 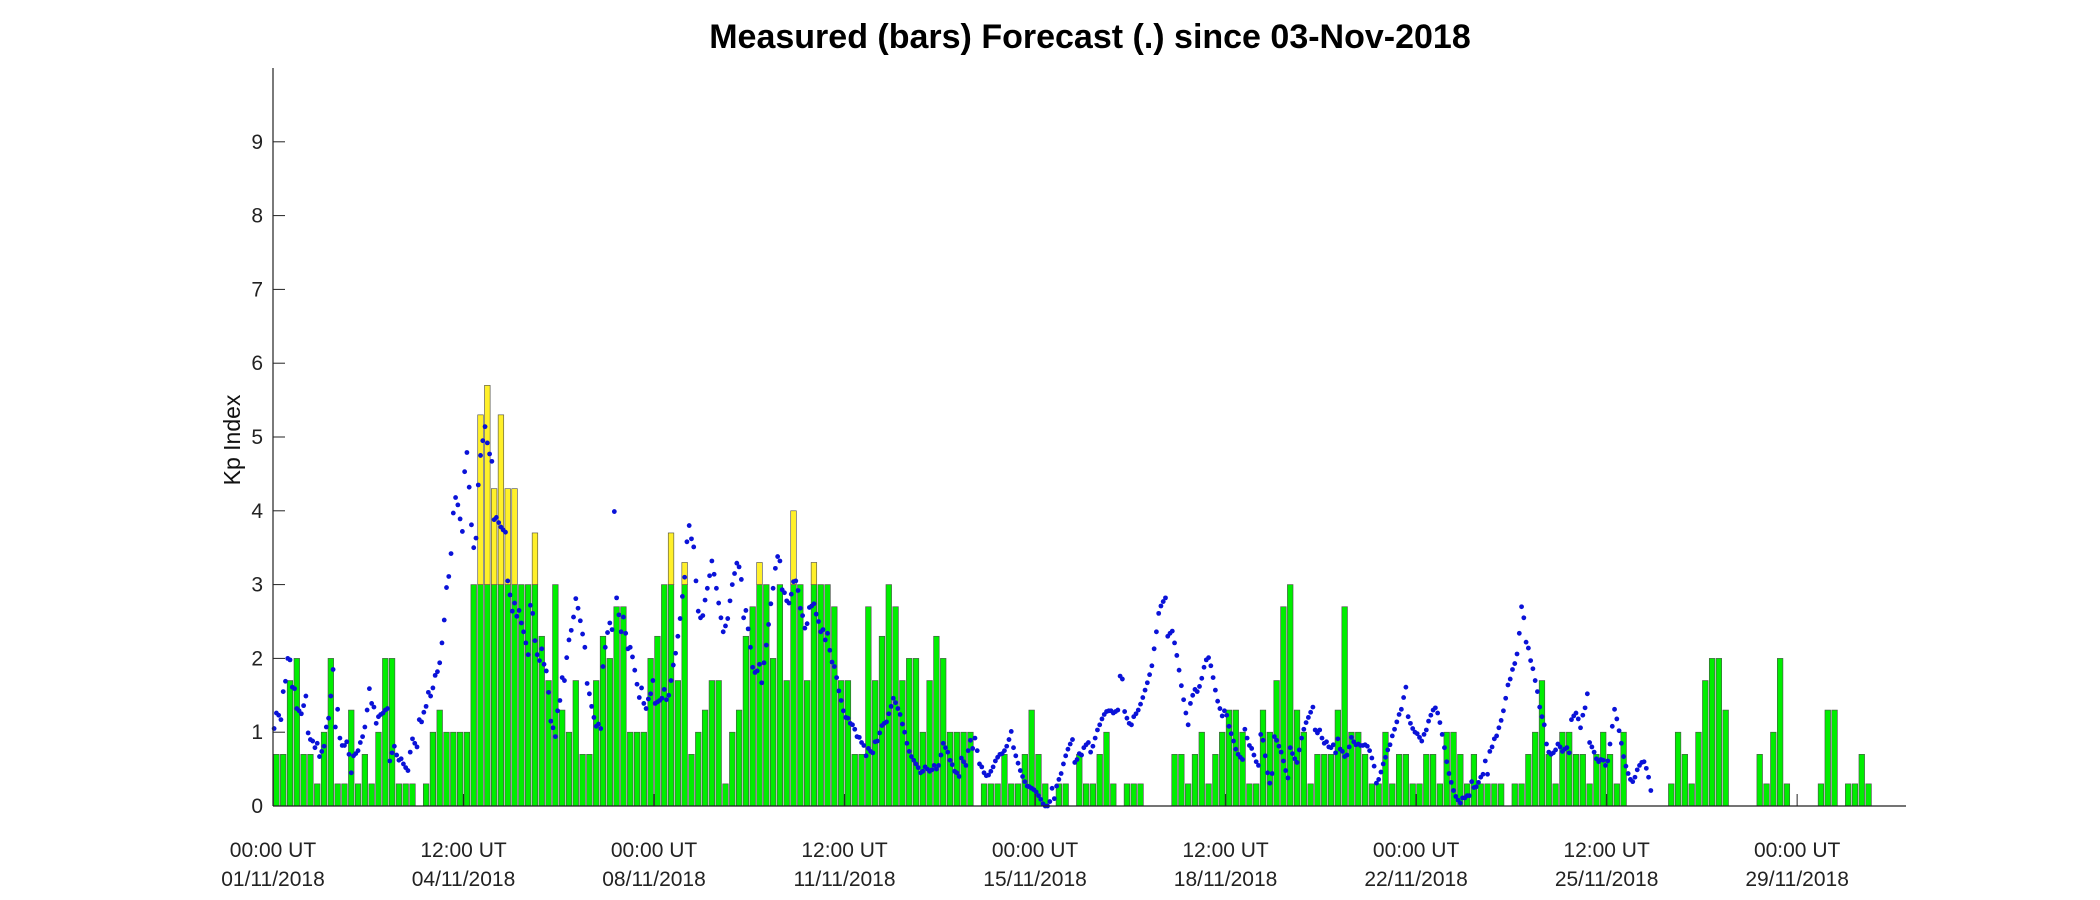 What do you see at coordinates (1797, 879) in the screenshot?
I see `x-tick-date-label: 29/11/2018` at bounding box center [1797, 879].